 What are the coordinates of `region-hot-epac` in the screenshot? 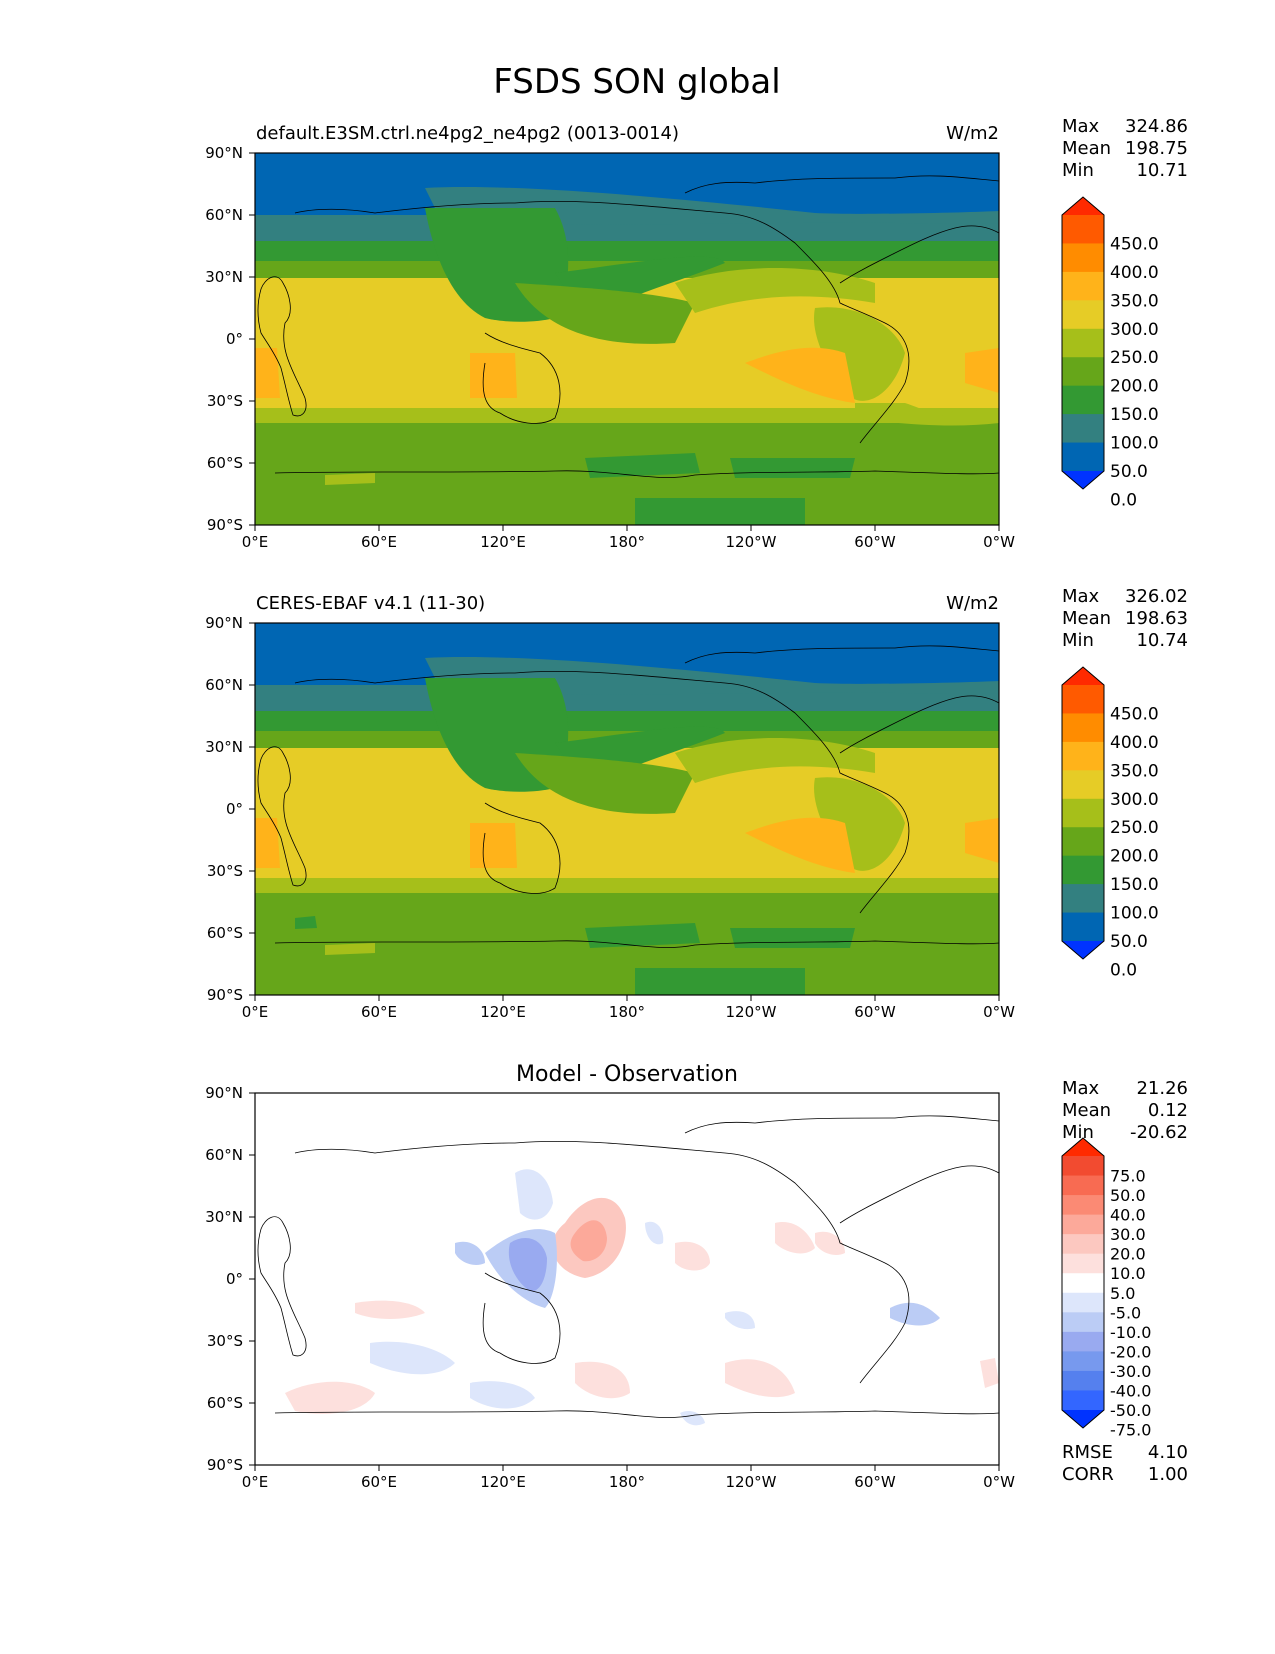 It's located at (800, 375).